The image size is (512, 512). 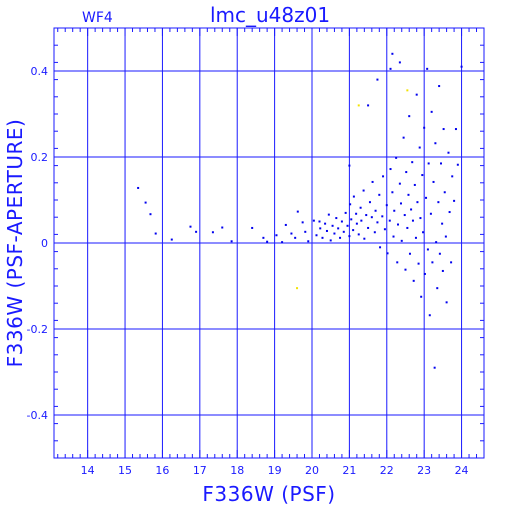 What do you see at coordinates (237, 470) in the screenshot?
I see `x-tick-label: 18` at bounding box center [237, 470].